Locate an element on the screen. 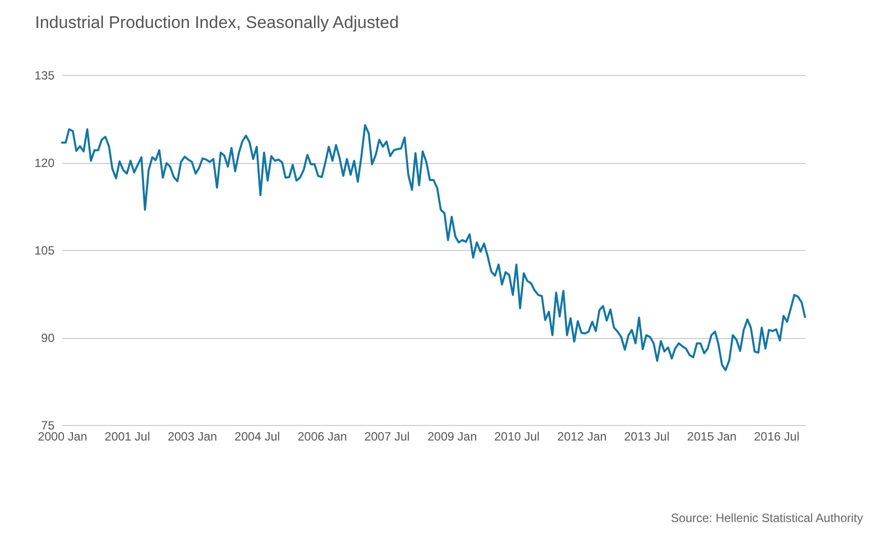 This screenshot has height=550, width=870. x-tick-label: 2000 Jan is located at coordinates (63, 437).